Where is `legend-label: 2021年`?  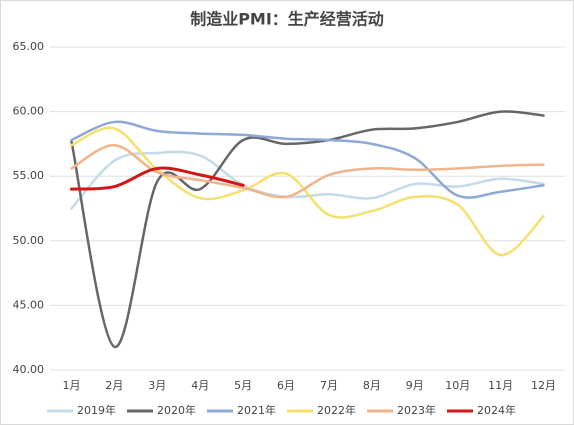
legend-label: 2021年 is located at coordinates (256, 410).